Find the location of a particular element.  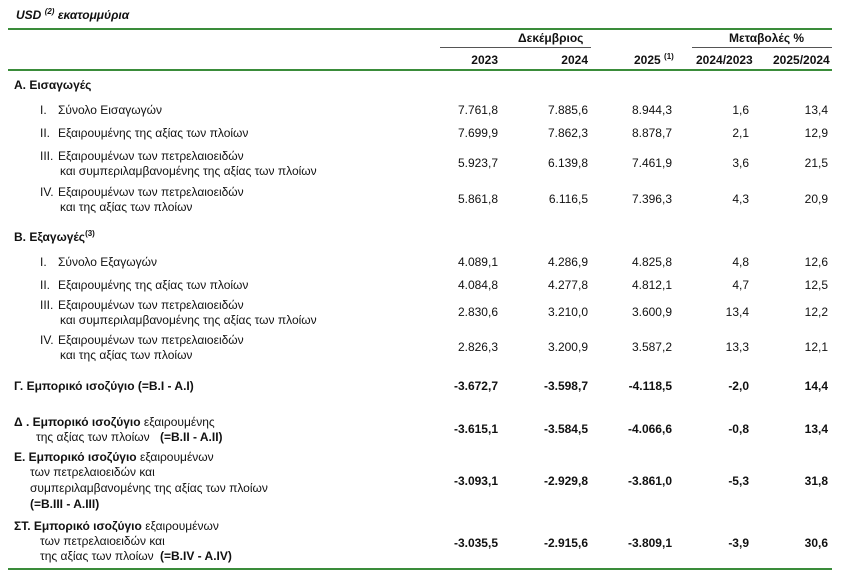

balance-label-head: Ε. Εμπορικό ισοζύγιο is located at coordinates (75, 457).